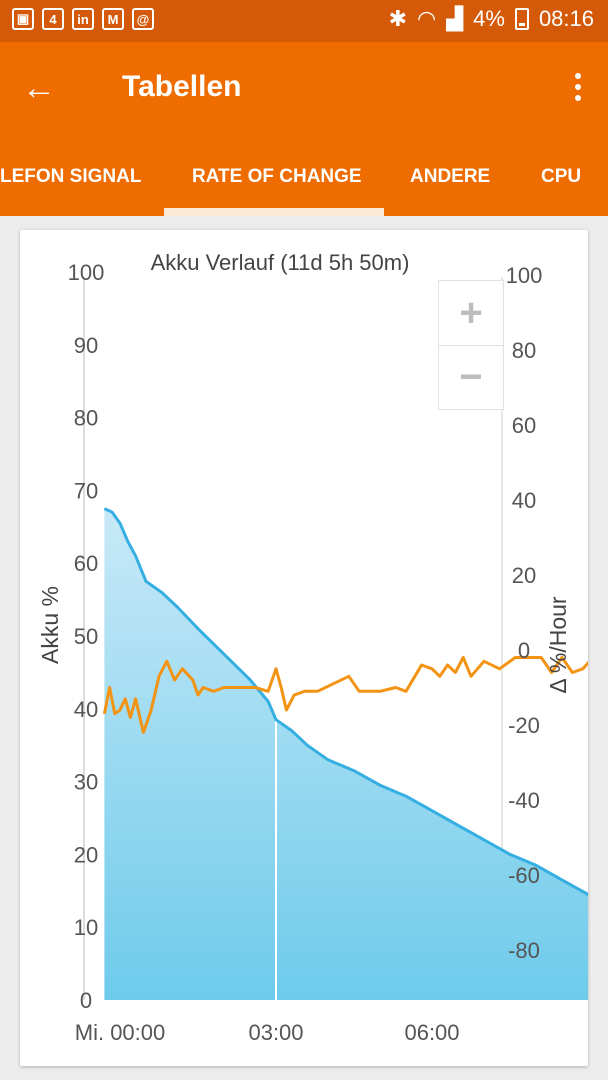 Image resolution: width=608 pixels, height=1080 pixels. What do you see at coordinates (113, 19) in the screenshot?
I see `gmail-icon: M` at bounding box center [113, 19].